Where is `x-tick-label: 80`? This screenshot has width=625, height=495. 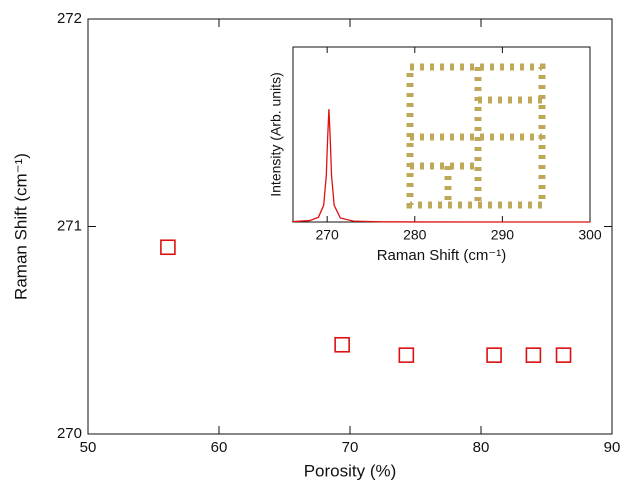 x-tick-label: 80 is located at coordinates (481, 447).